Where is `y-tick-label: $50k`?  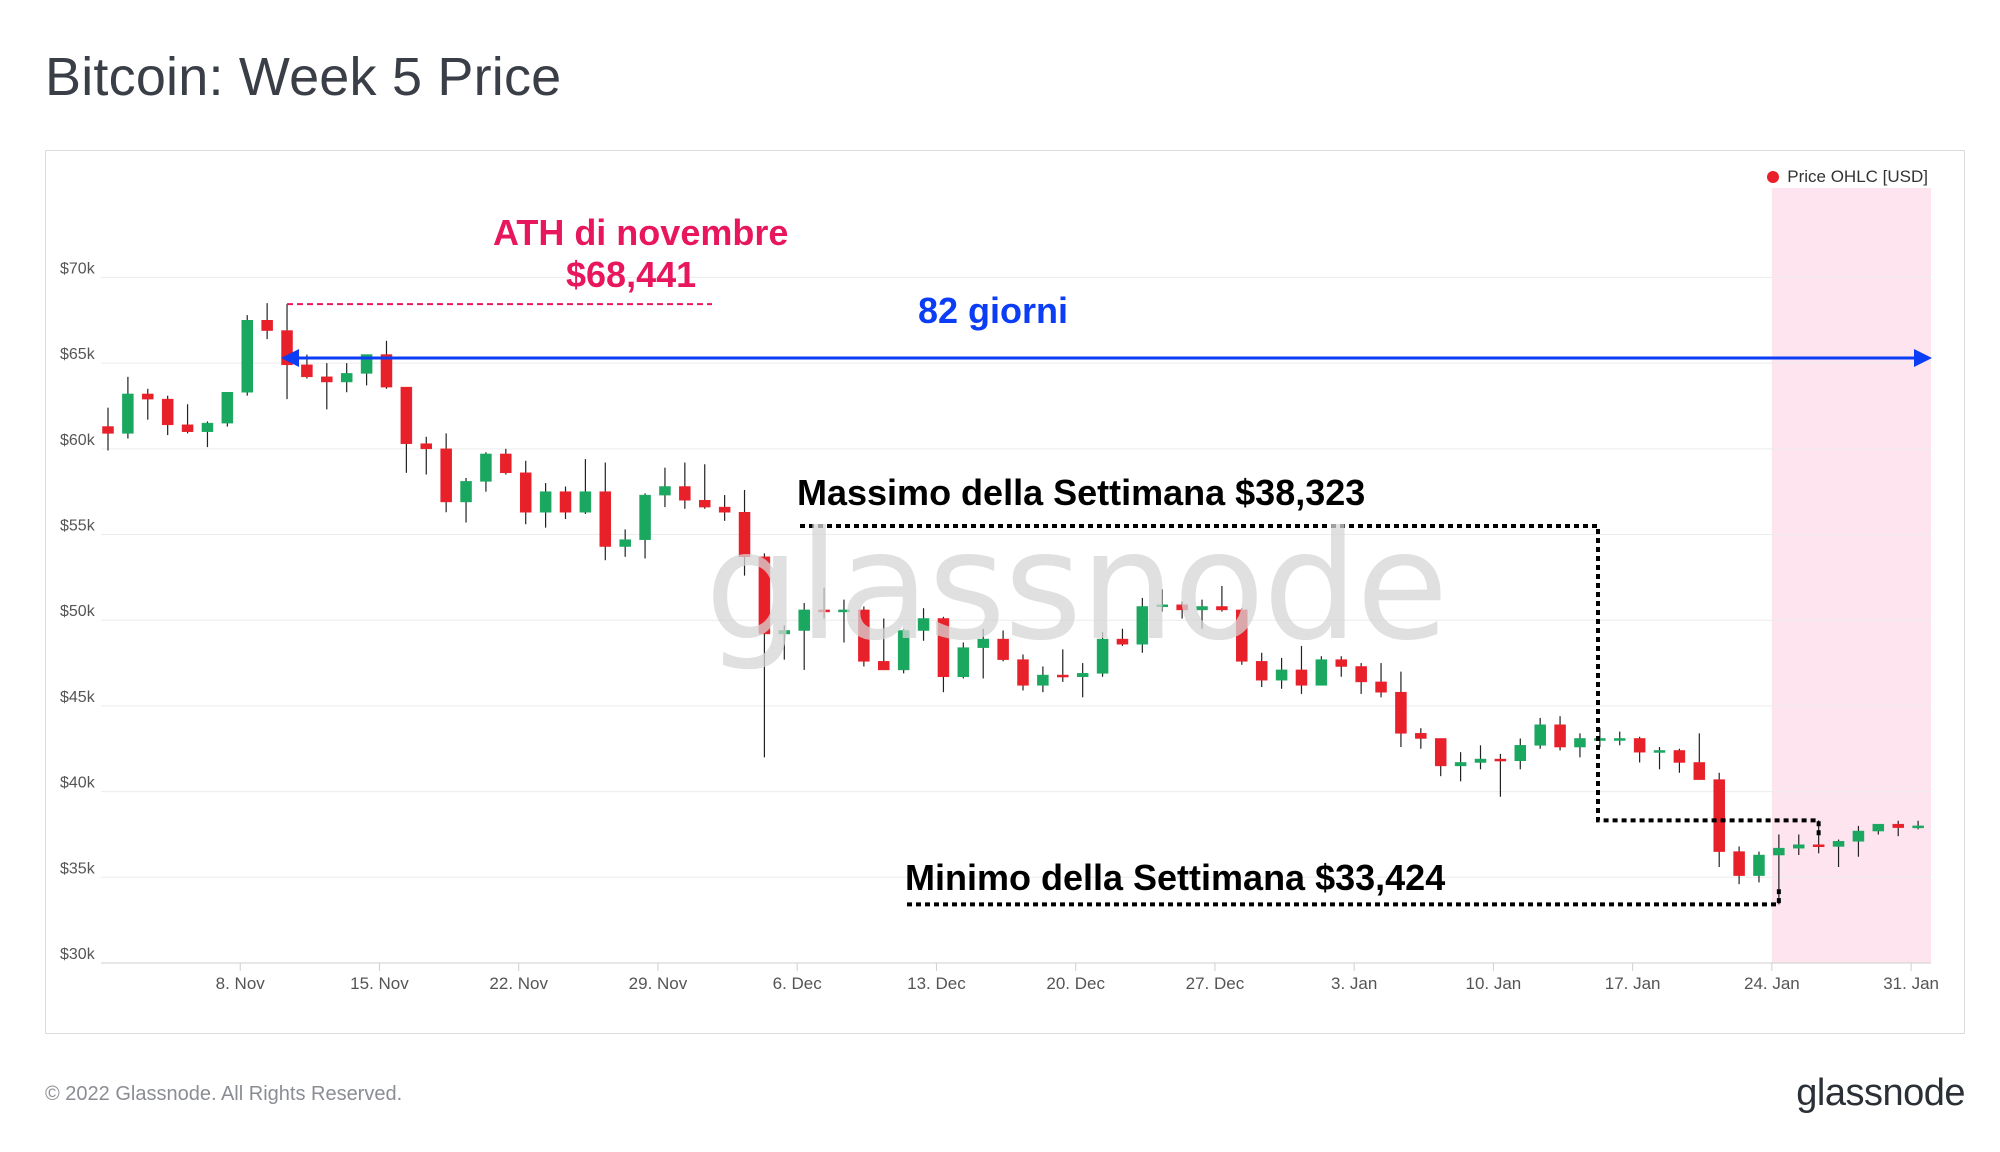 y-tick-label: $50k is located at coordinates (78, 611).